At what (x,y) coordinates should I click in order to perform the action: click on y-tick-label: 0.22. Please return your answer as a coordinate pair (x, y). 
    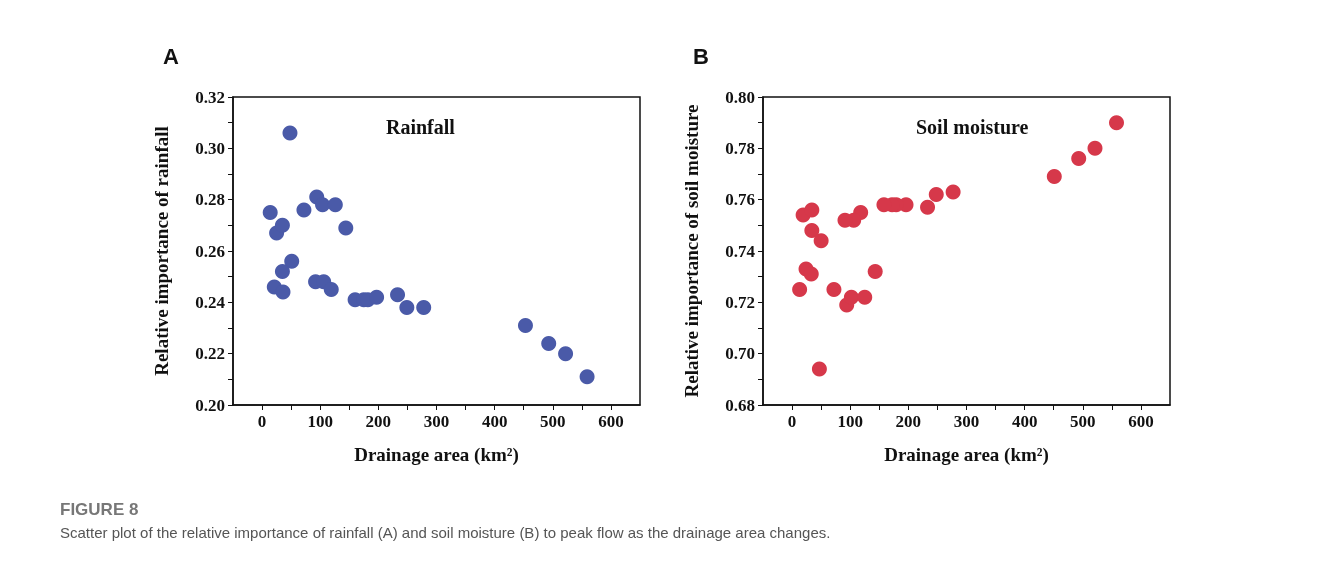
    Looking at the image, I should click on (210, 354).